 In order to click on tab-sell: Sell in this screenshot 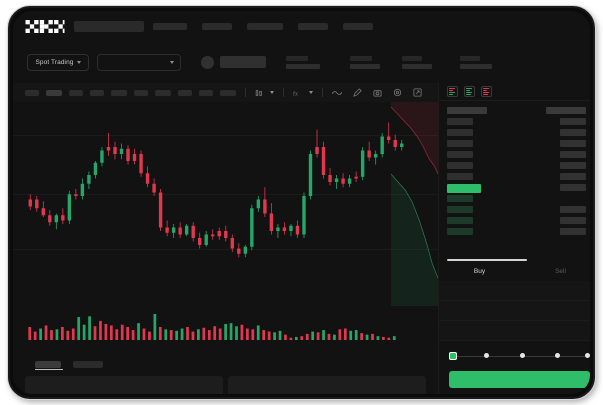, I will do `click(560, 271)`.